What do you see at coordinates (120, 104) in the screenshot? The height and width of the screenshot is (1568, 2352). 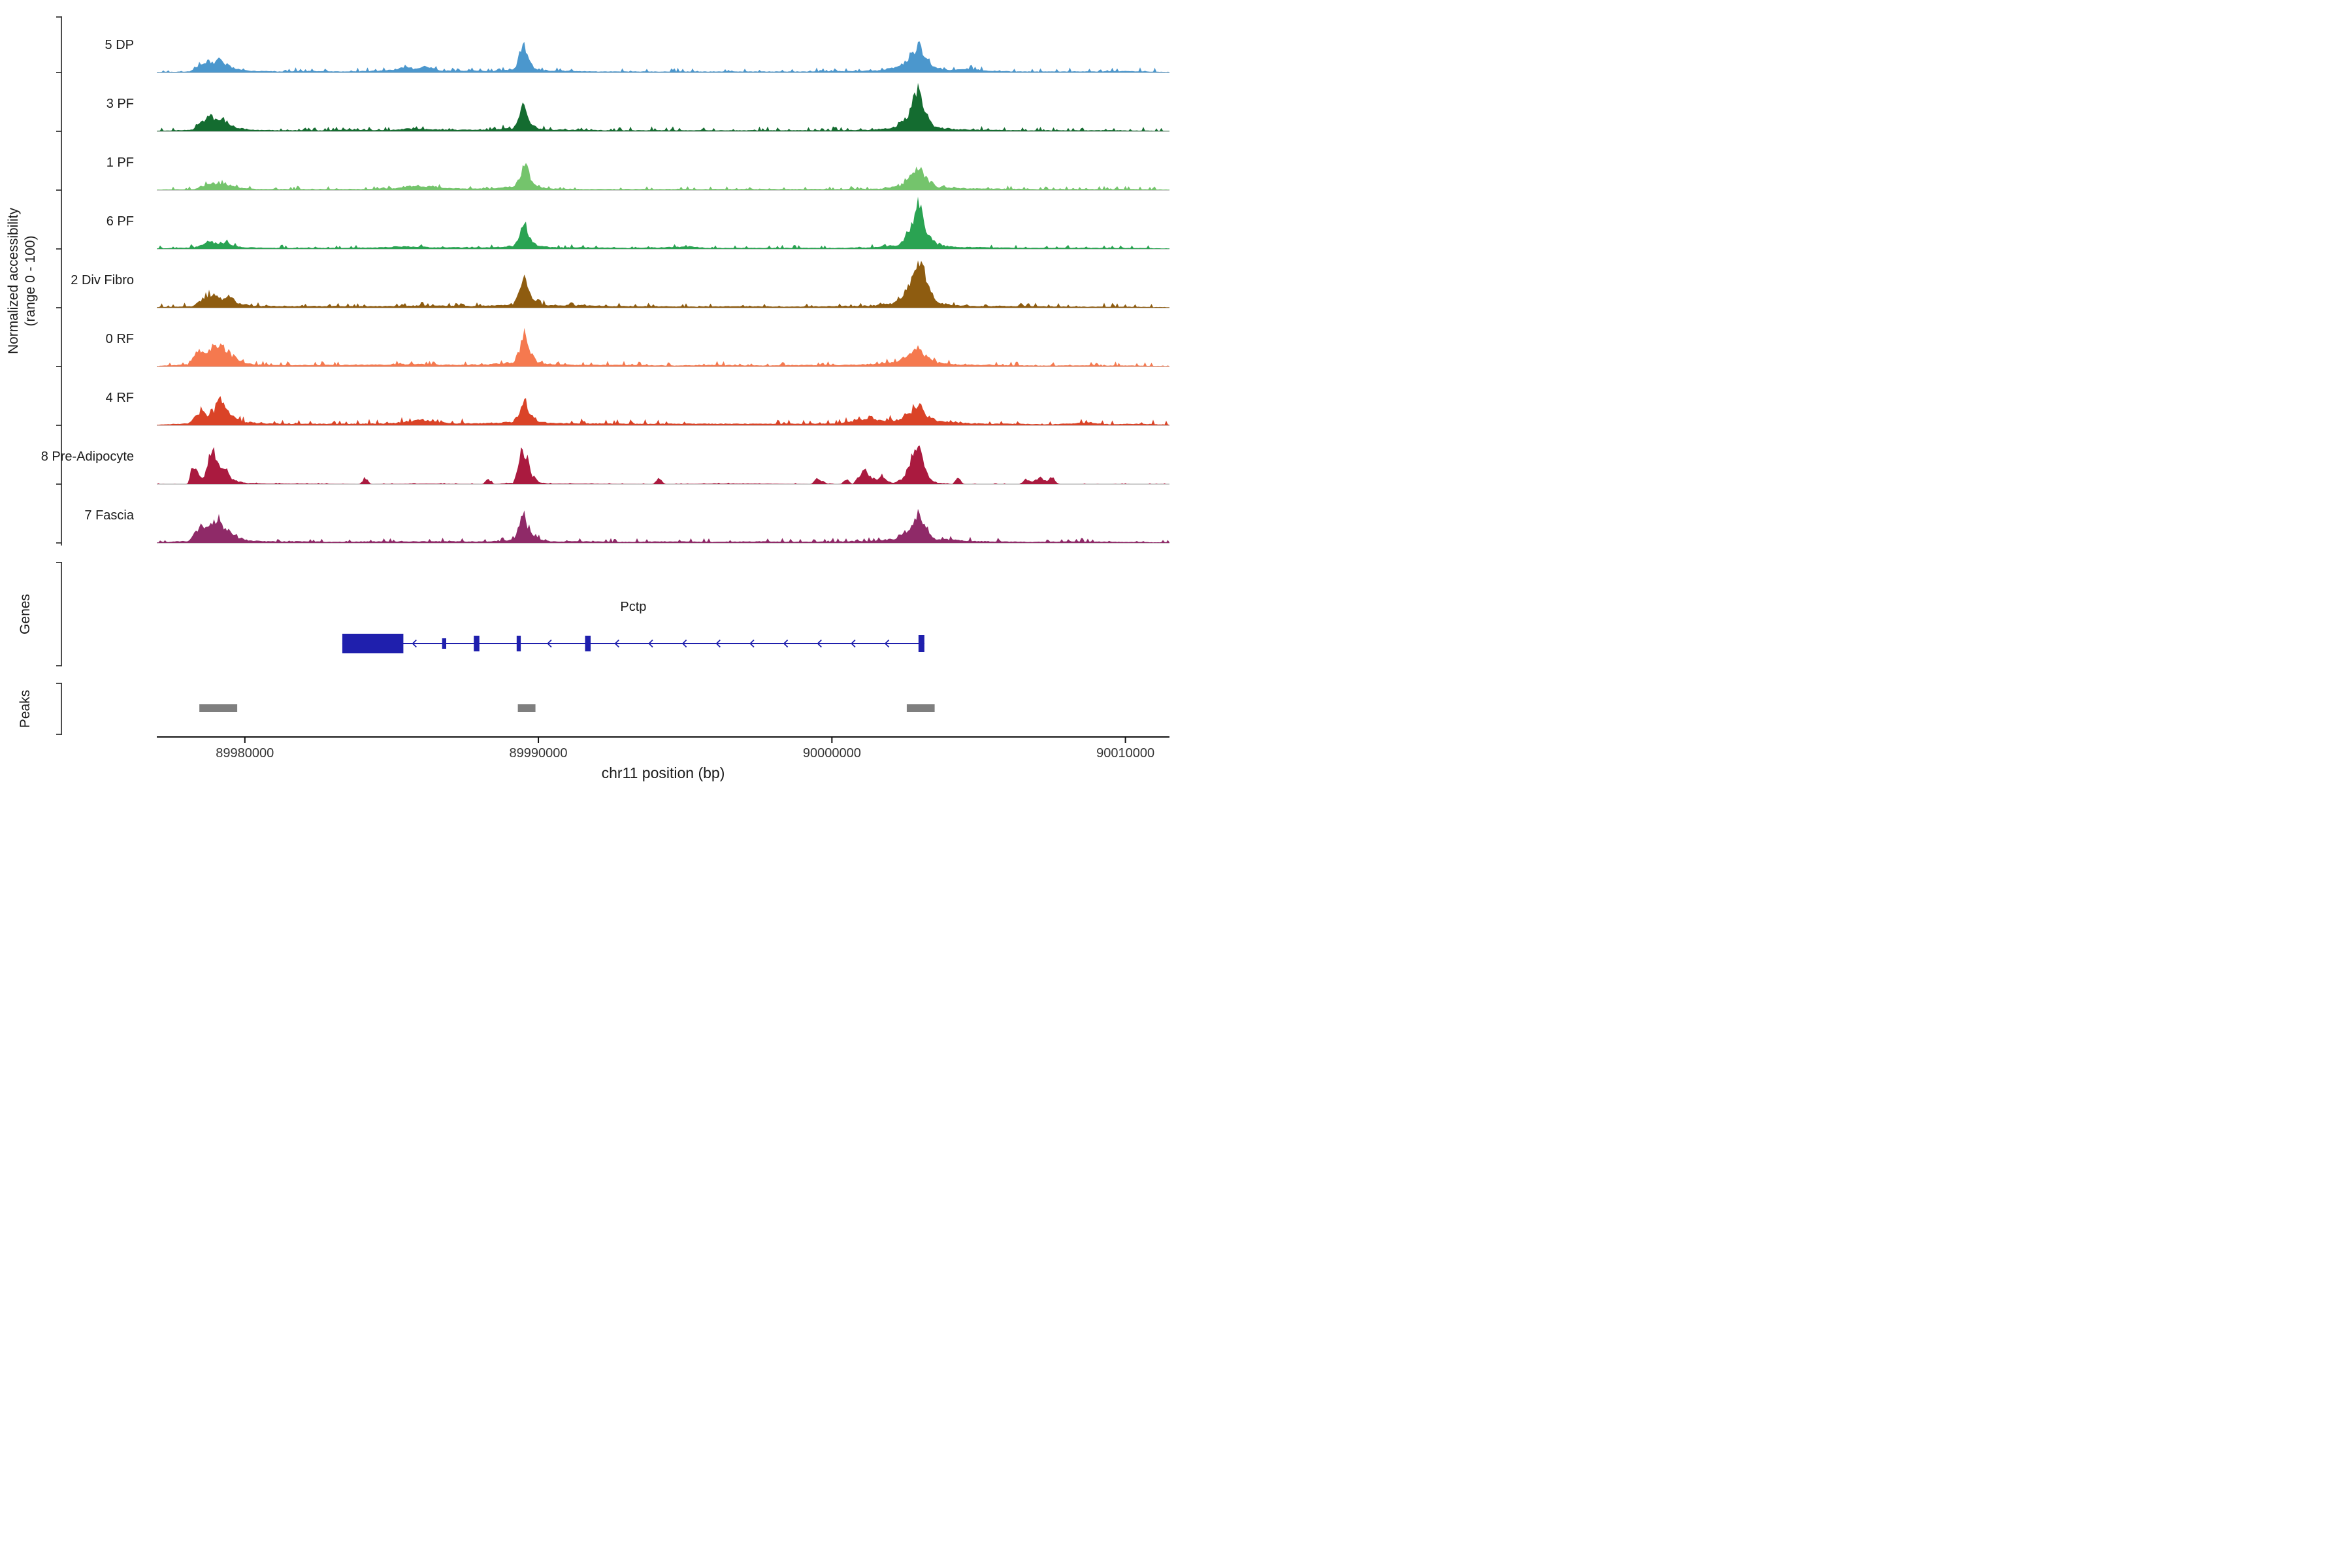 I see `track-label: 3 PF` at bounding box center [120, 104].